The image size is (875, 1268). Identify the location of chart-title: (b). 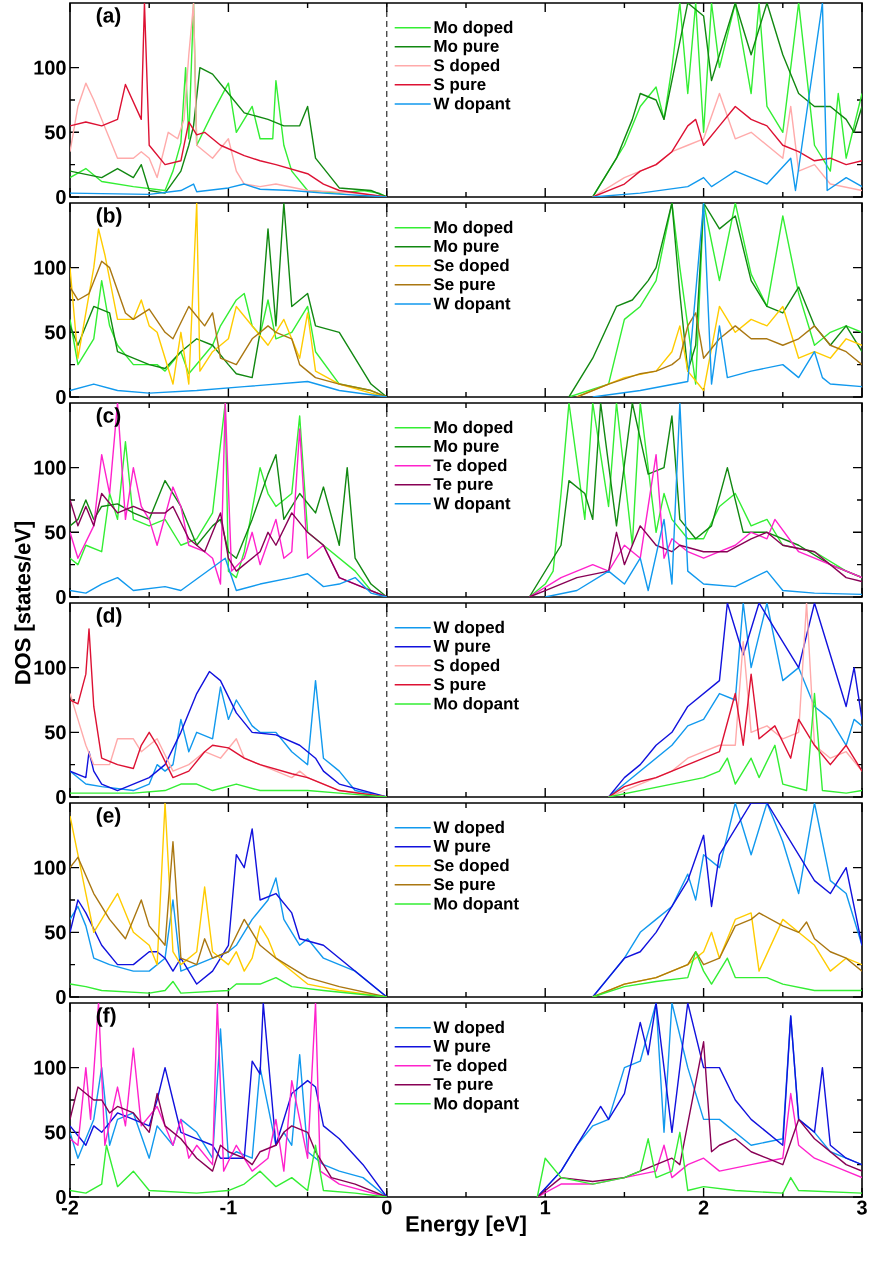
(109, 217).